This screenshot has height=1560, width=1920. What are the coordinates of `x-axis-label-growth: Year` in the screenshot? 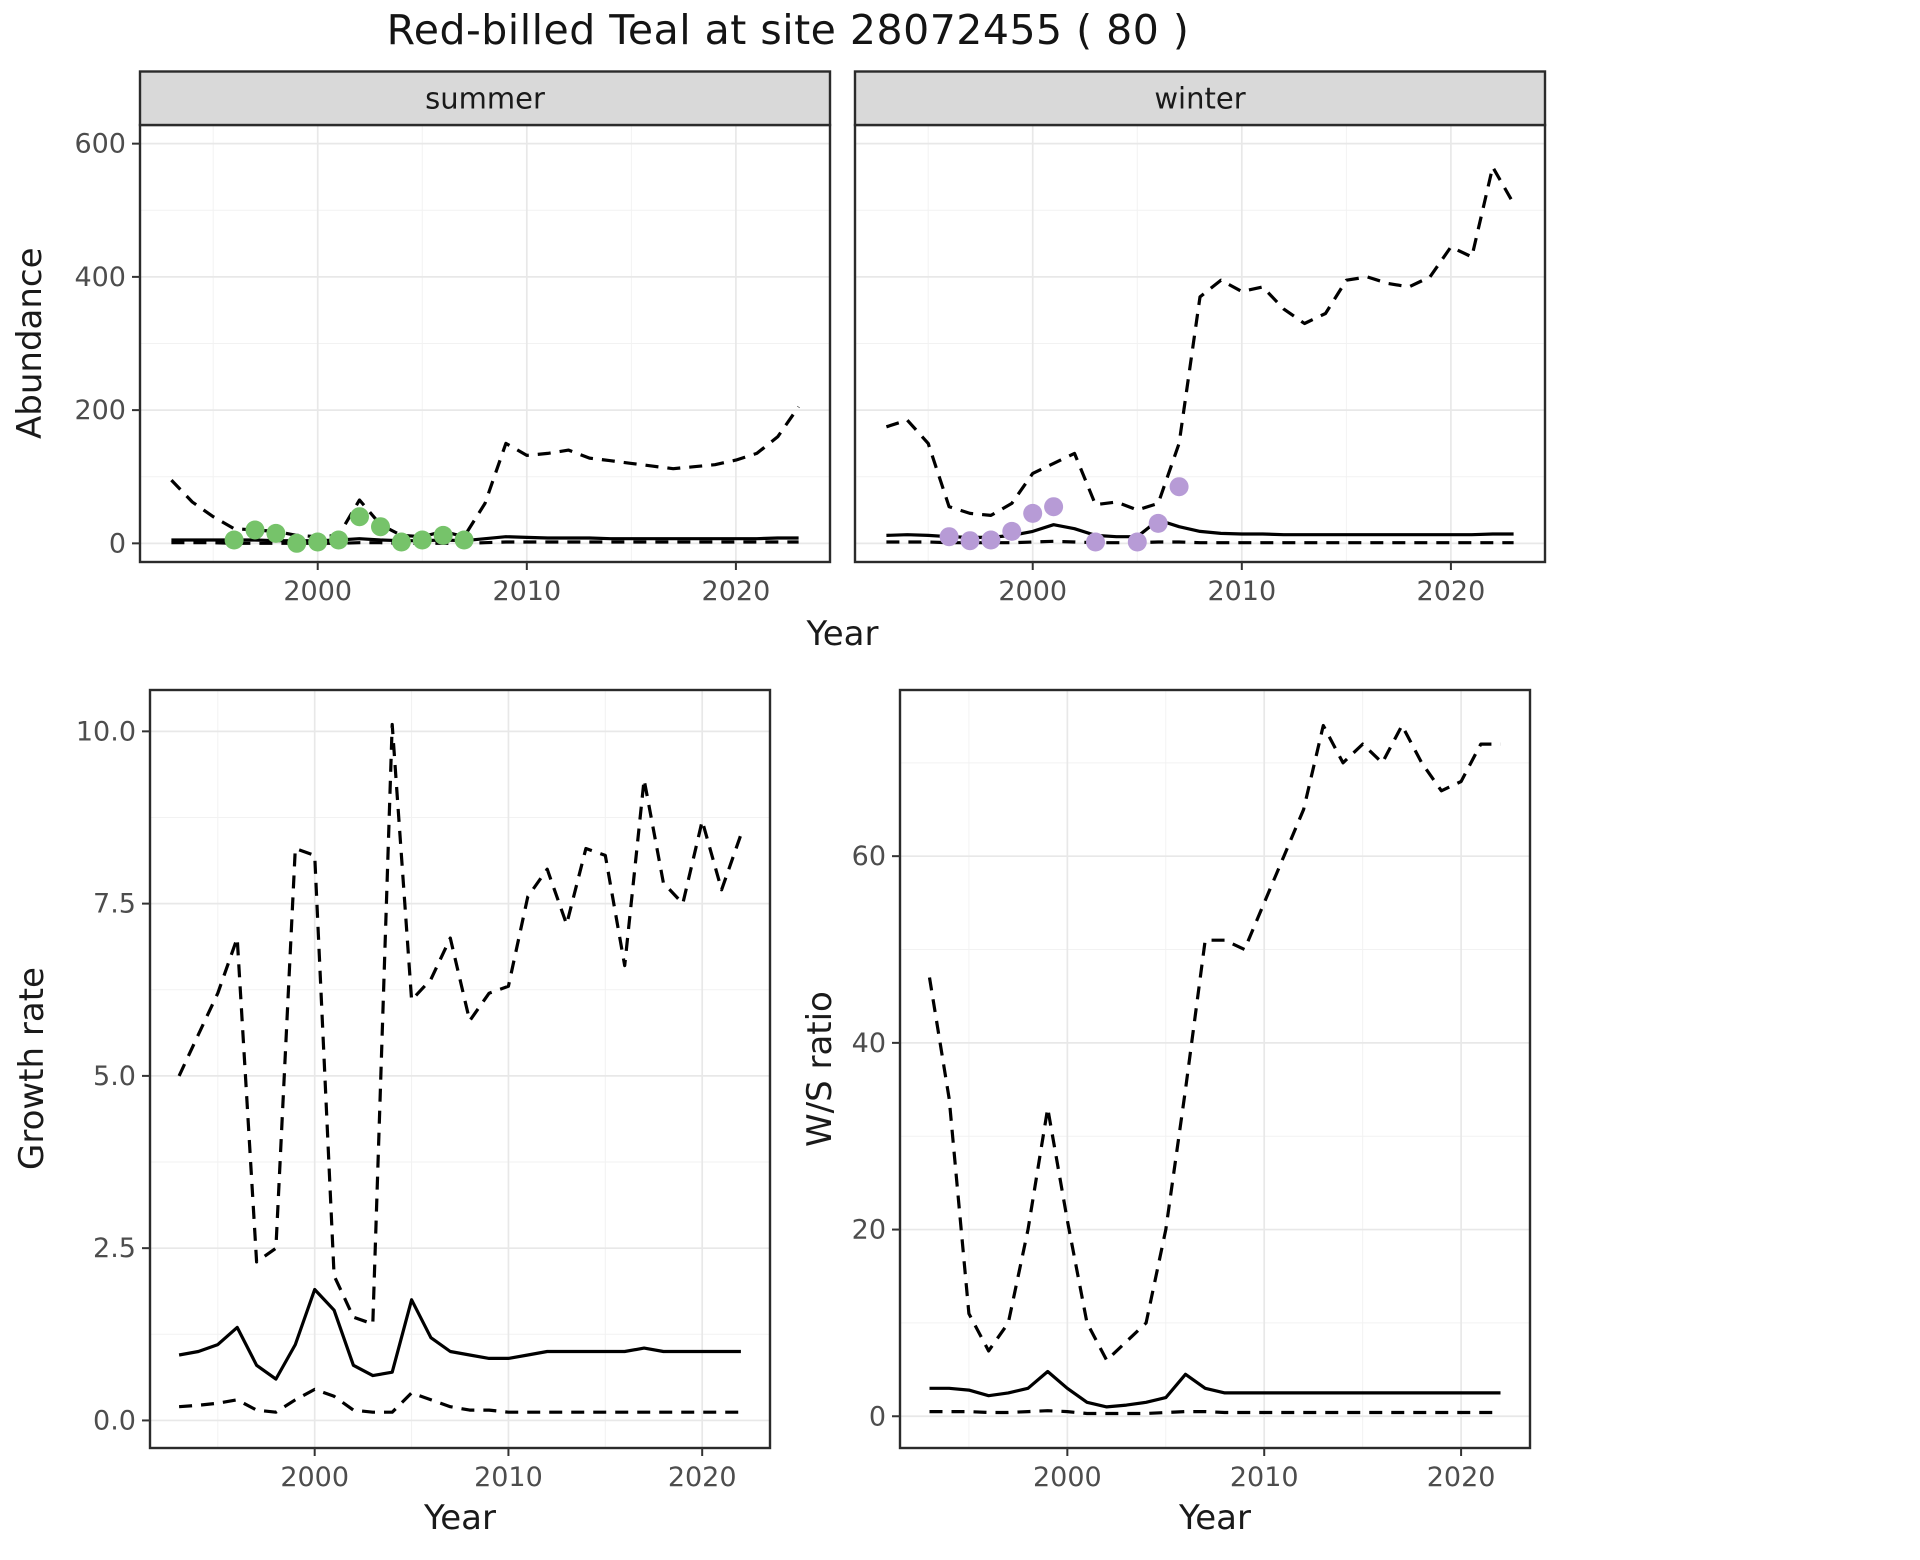 It's located at (460, 1518).